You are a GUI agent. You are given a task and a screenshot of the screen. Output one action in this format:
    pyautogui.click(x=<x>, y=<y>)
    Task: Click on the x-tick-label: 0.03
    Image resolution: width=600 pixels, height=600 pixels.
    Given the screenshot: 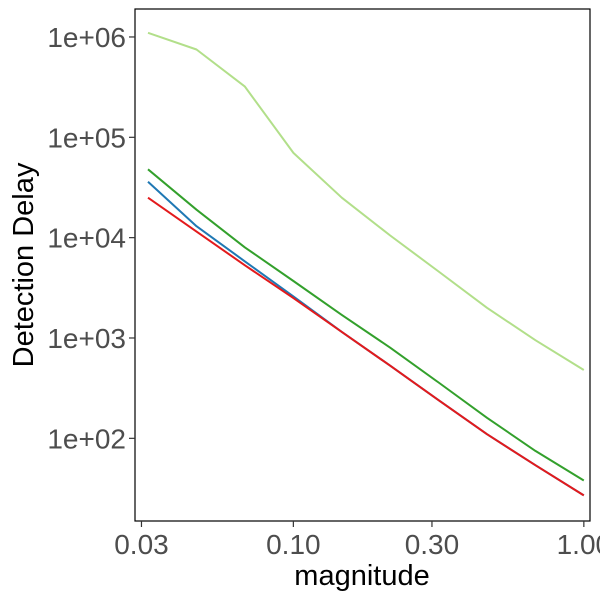 What is the action you would take?
    pyautogui.click(x=141, y=544)
    